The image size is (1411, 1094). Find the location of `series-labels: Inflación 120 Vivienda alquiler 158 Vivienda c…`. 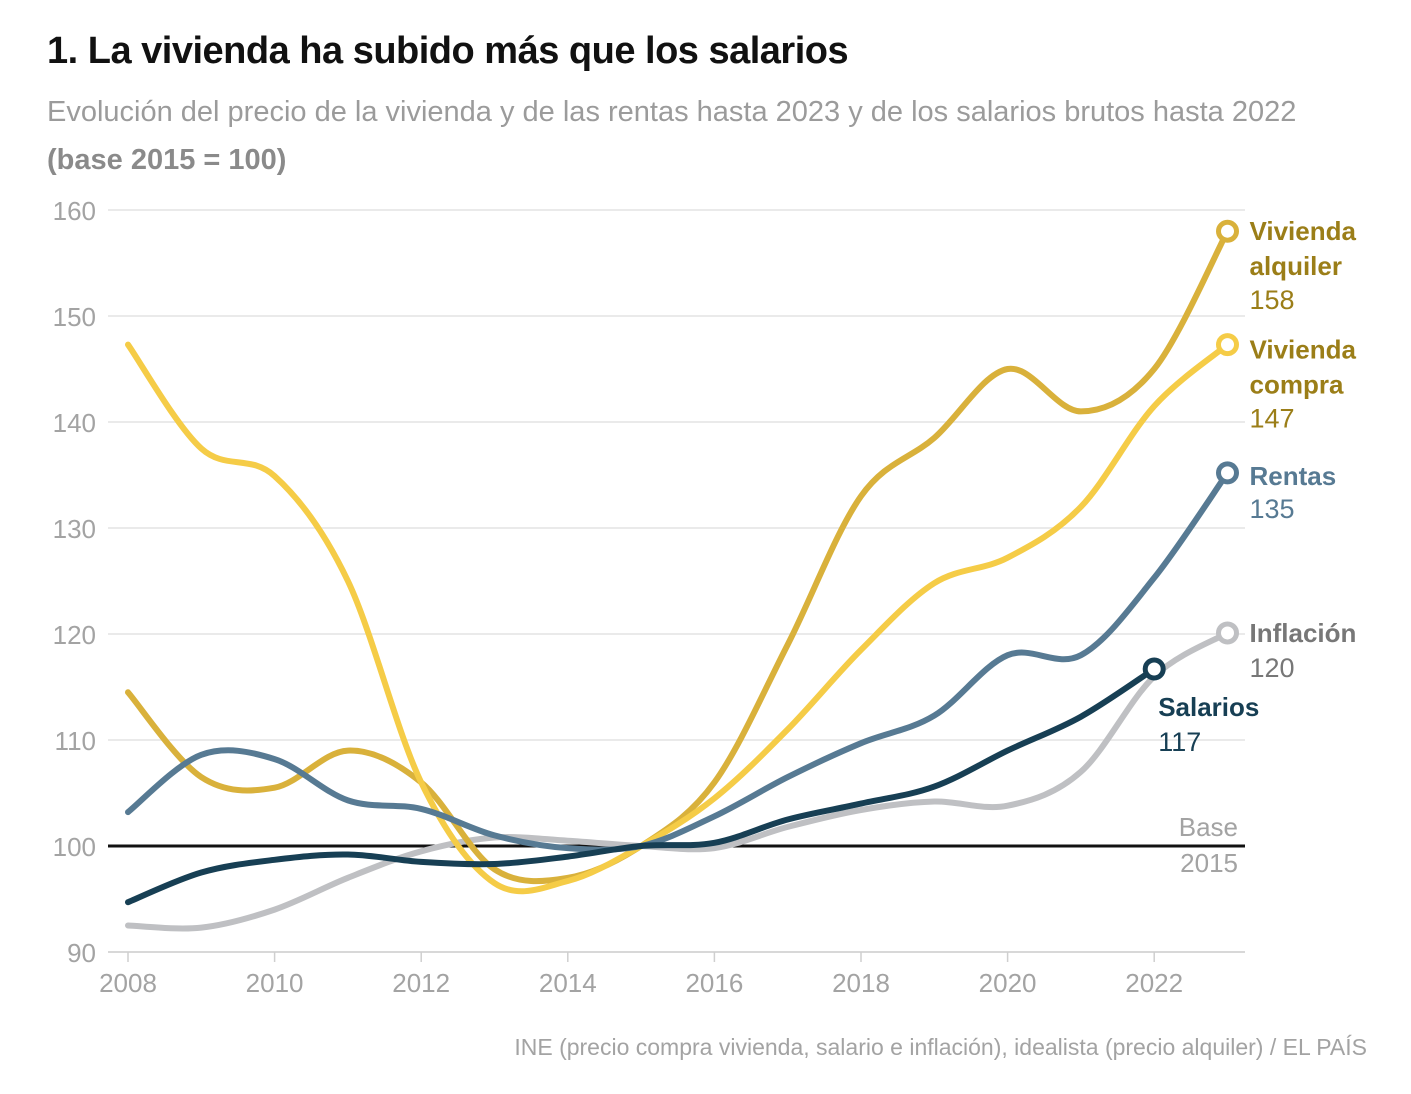

series-labels: Inflación 120 Vivienda alquiler 158 Vivienda c… is located at coordinates (1257, 486).